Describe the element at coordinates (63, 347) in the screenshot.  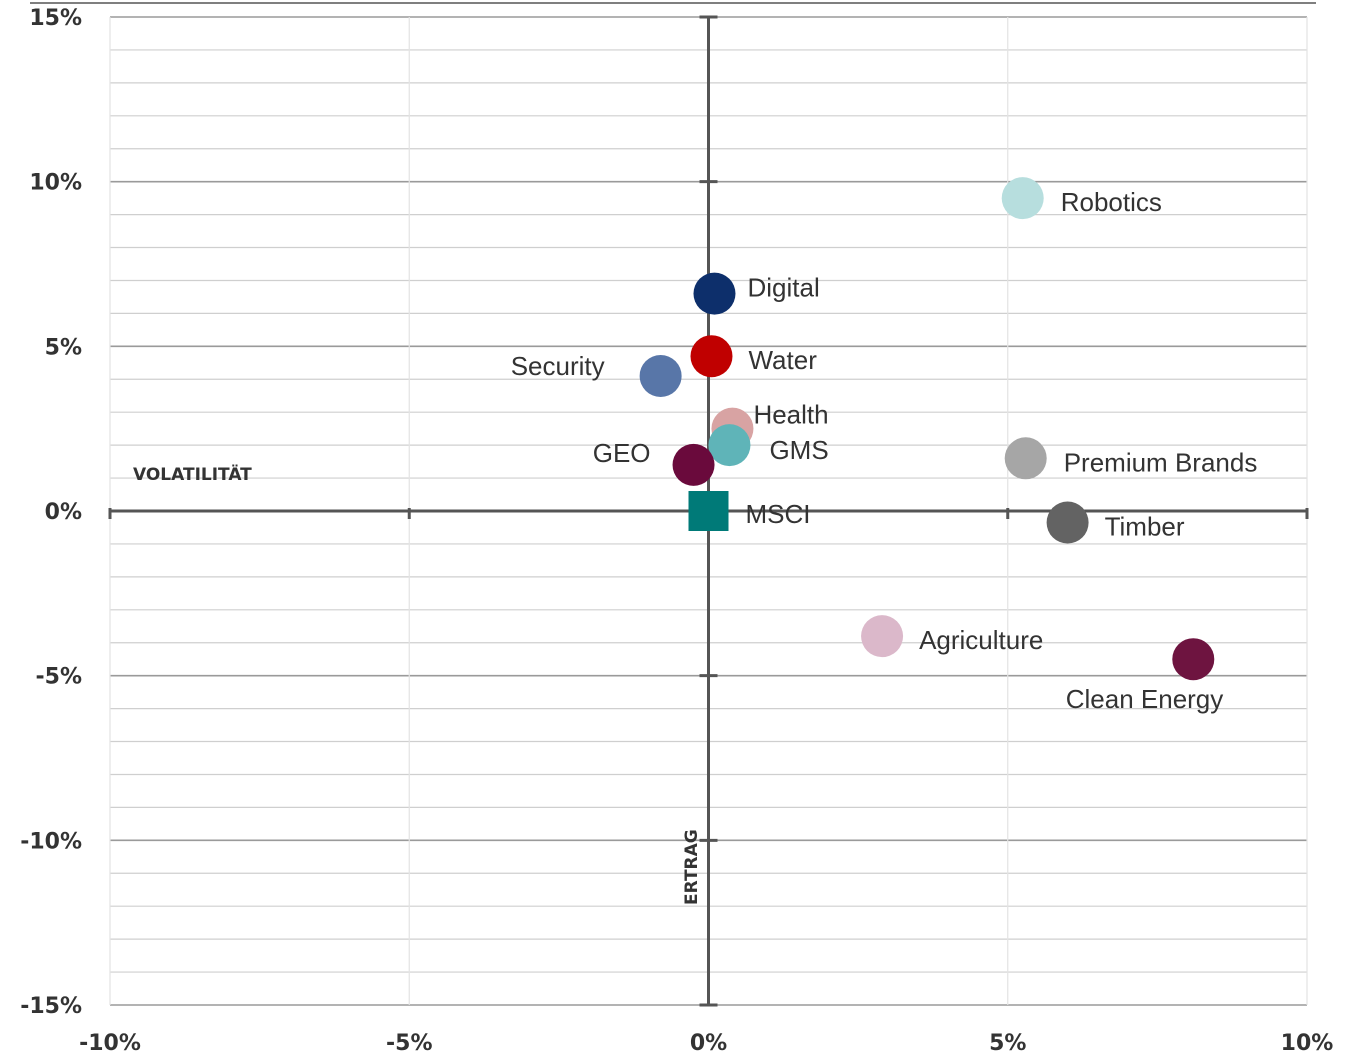
I see `y-tick-label: 5%` at that location.